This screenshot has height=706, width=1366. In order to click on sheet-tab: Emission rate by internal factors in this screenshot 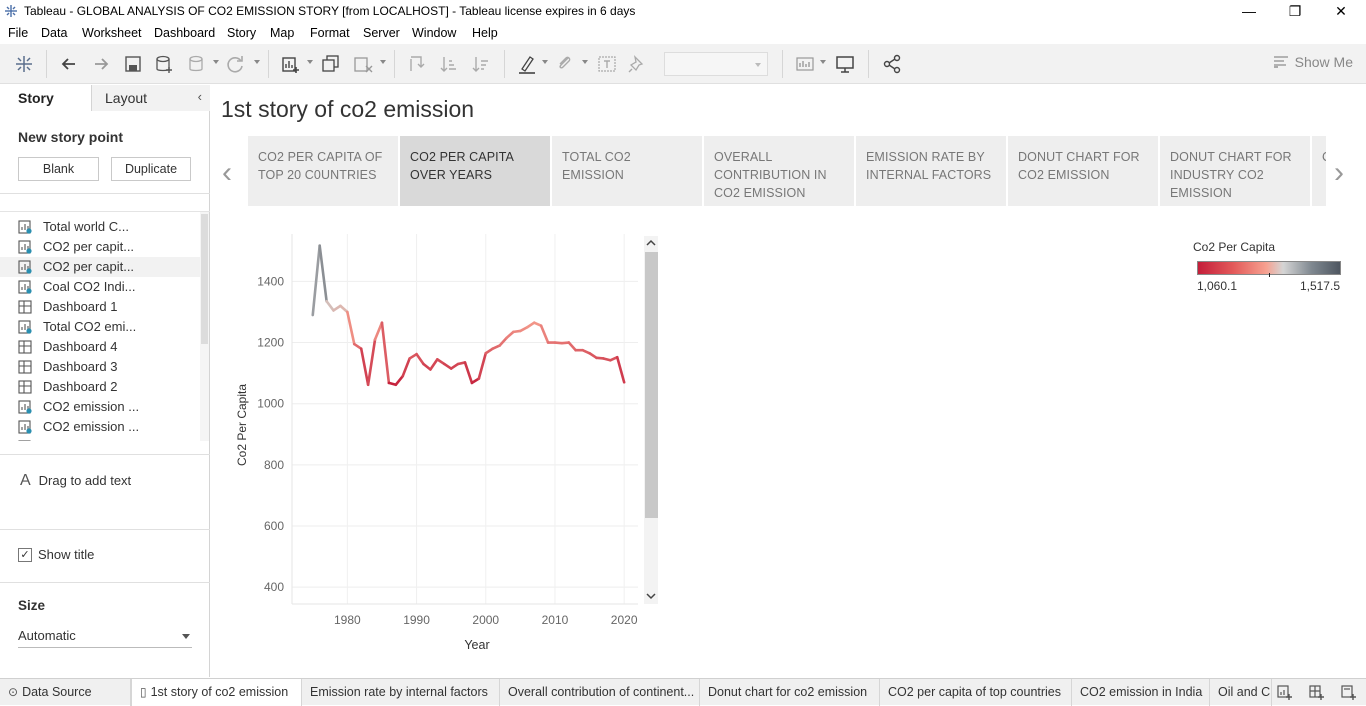, I will do `click(401, 692)`.